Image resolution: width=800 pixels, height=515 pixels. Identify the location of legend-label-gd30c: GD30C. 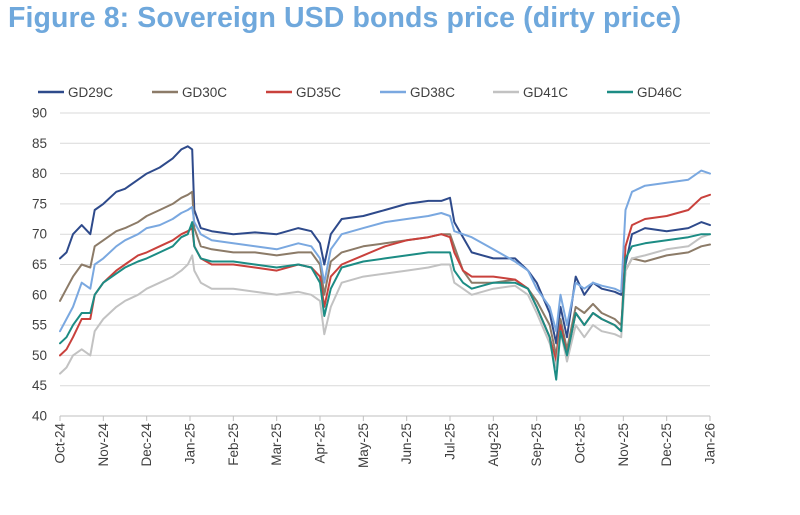
(204, 92).